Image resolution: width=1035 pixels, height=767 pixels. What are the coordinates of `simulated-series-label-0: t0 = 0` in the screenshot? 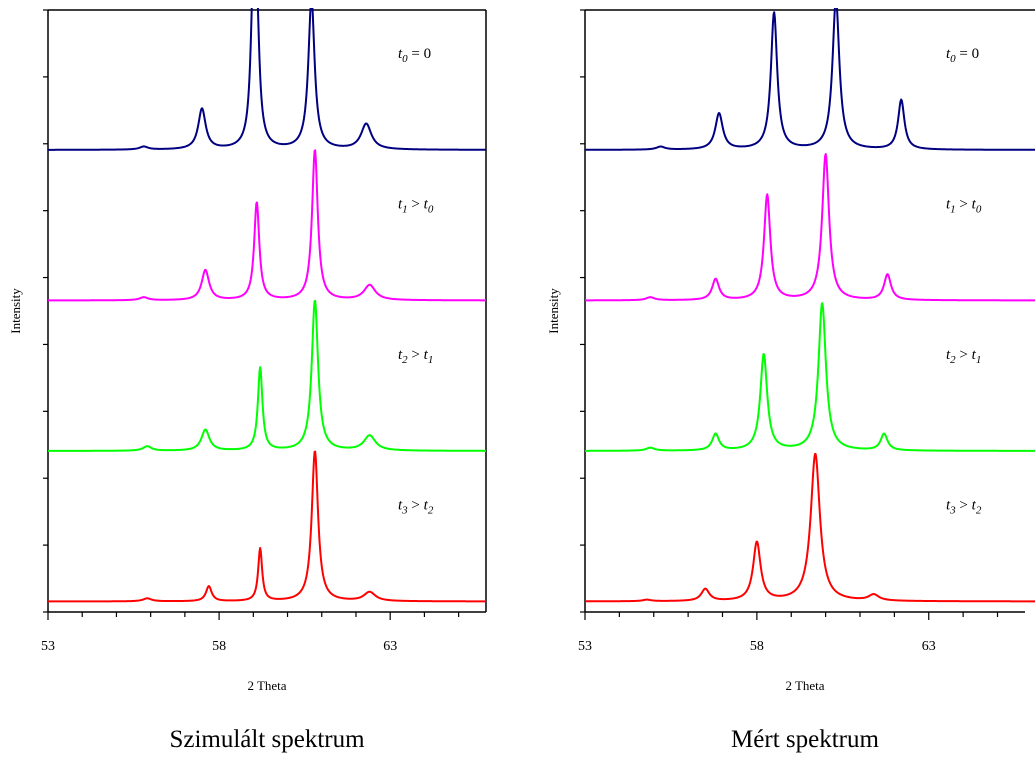 It's located at (414, 55).